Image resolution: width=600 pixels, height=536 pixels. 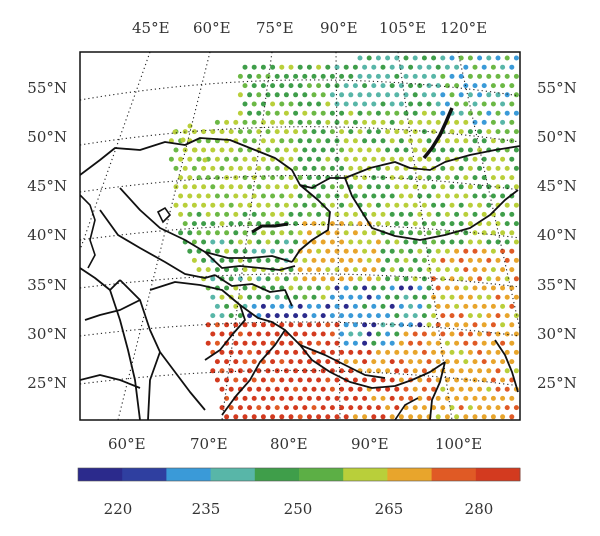 What do you see at coordinates (299, 509) in the screenshot?
I see `colorbar-tick-labels: 220 235 250 265 280` at bounding box center [299, 509].